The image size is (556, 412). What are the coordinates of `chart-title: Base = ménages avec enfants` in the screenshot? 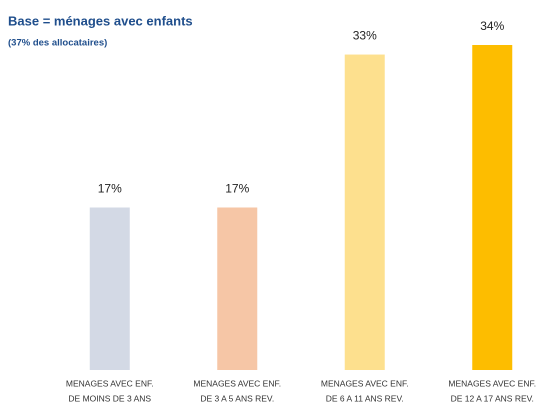 It's located at (100, 20).